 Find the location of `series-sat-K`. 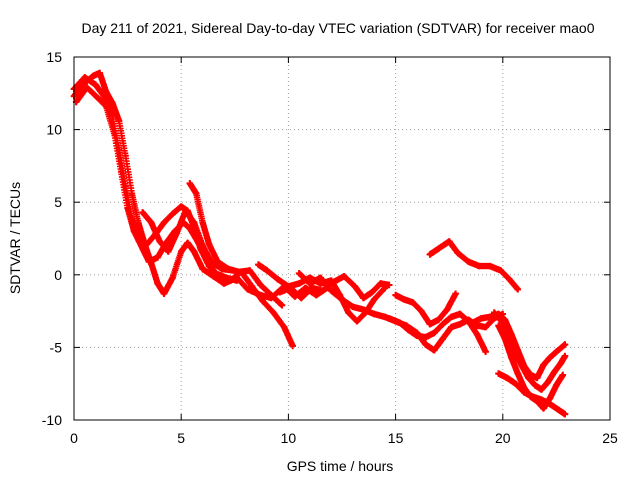

series-sat-K is located at coordinates (474, 265).